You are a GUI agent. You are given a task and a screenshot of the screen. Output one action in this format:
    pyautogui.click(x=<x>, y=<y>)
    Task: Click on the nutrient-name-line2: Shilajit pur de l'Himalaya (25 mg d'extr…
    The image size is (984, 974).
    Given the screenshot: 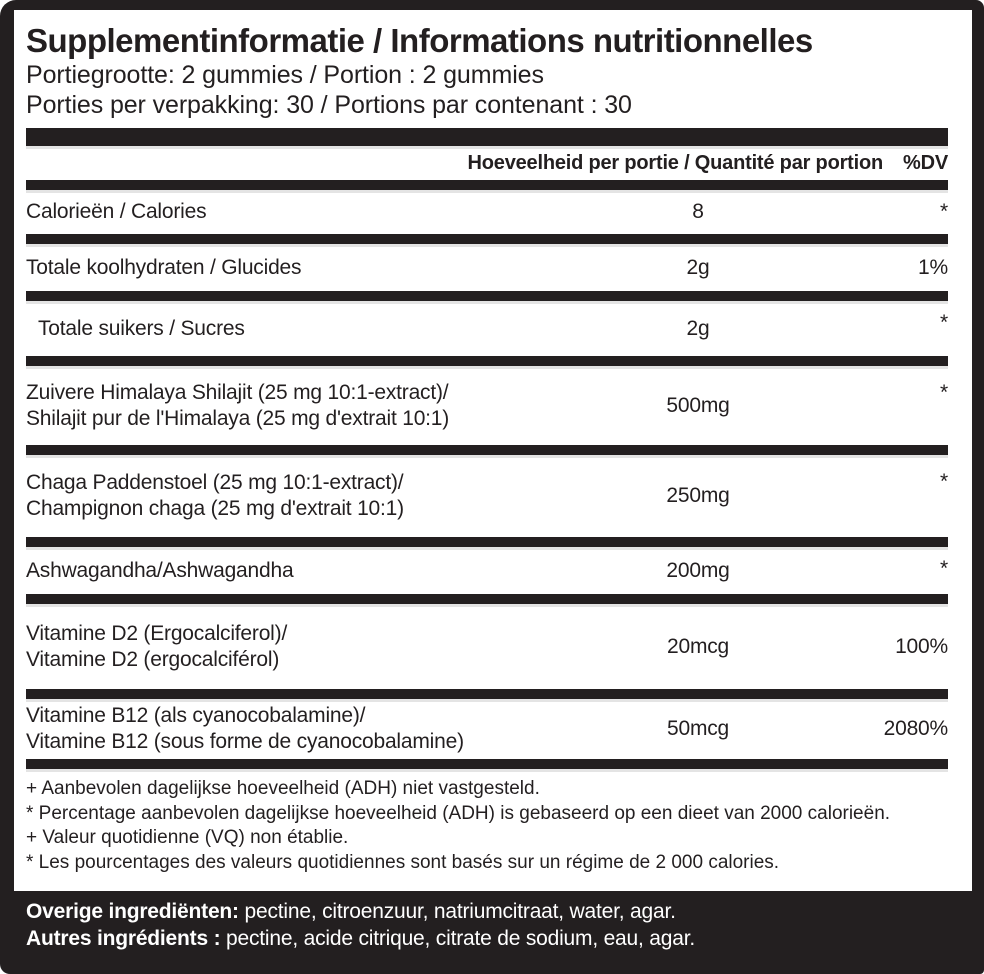 What is the action you would take?
    pyautogui.click(x=238, y=418)
    